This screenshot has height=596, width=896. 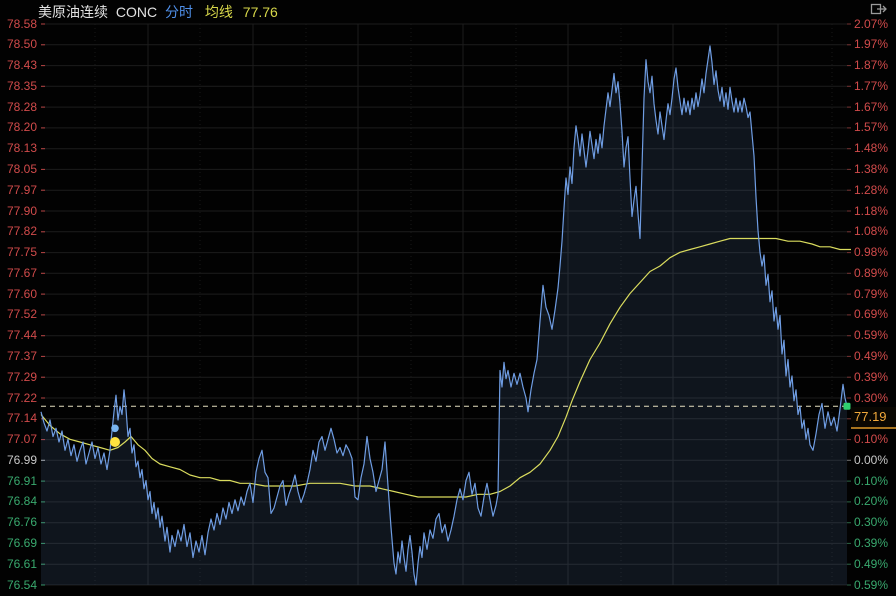 What do you see at coordinates (21, 439) in the screenshot?
I see `left-axis-label: 77.07` at bounding box center [21, 439].